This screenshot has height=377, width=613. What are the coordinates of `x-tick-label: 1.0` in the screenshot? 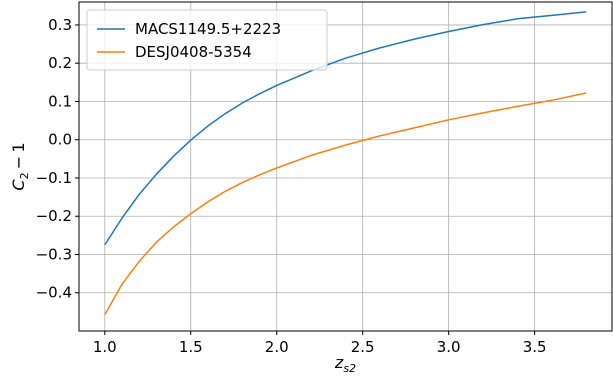 It's located at (105, 347).